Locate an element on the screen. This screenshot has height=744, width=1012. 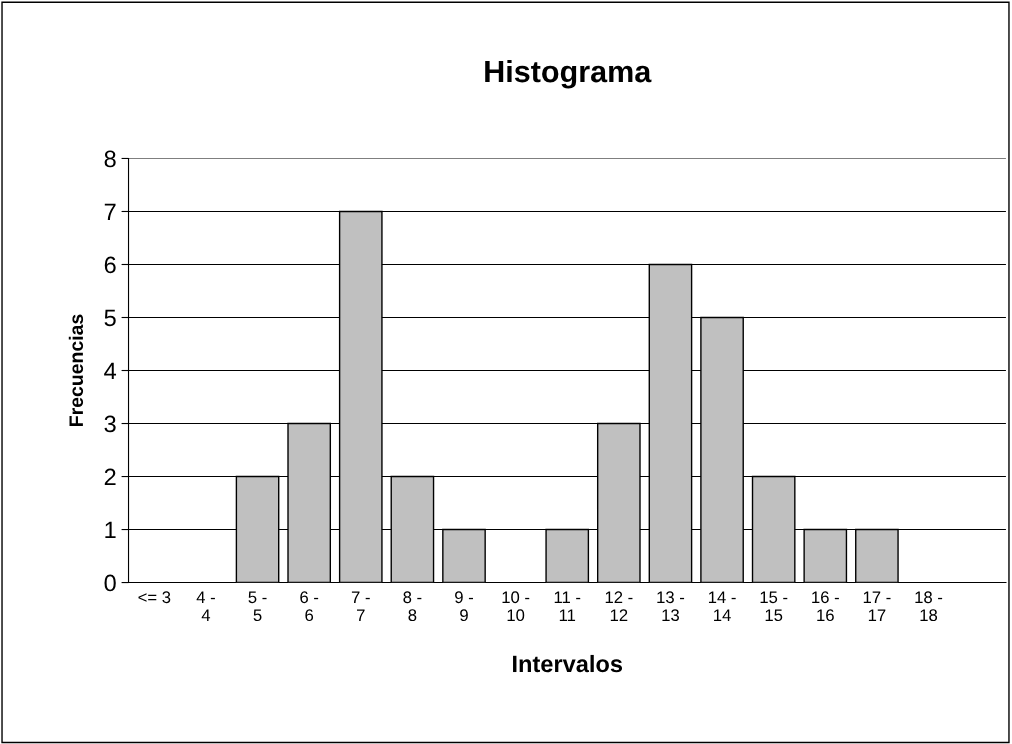
x-tick-label: 8 - 8 is located at coordinates (412, 606).